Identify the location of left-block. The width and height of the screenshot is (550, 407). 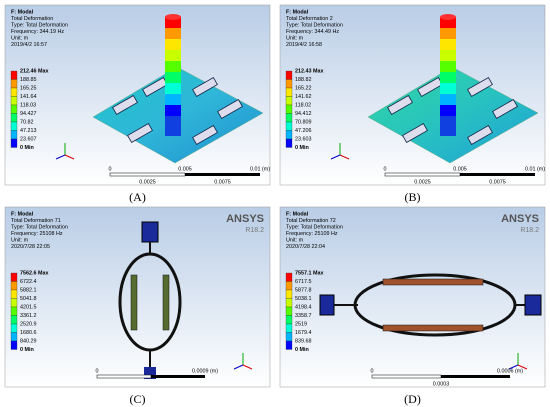
(327, 305).